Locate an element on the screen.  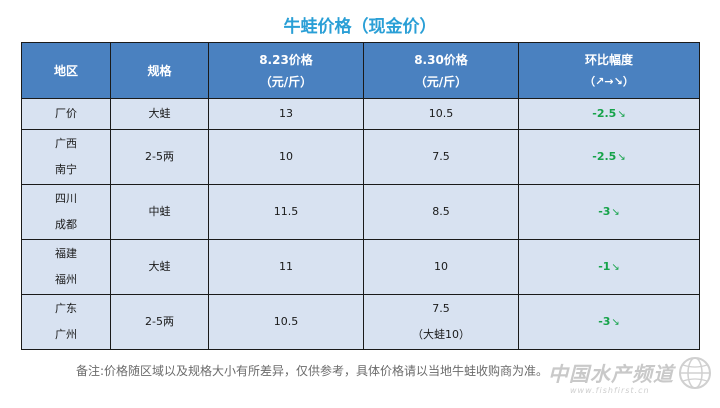
price-2-value: 7.5 is located at coordinates (441, 308).